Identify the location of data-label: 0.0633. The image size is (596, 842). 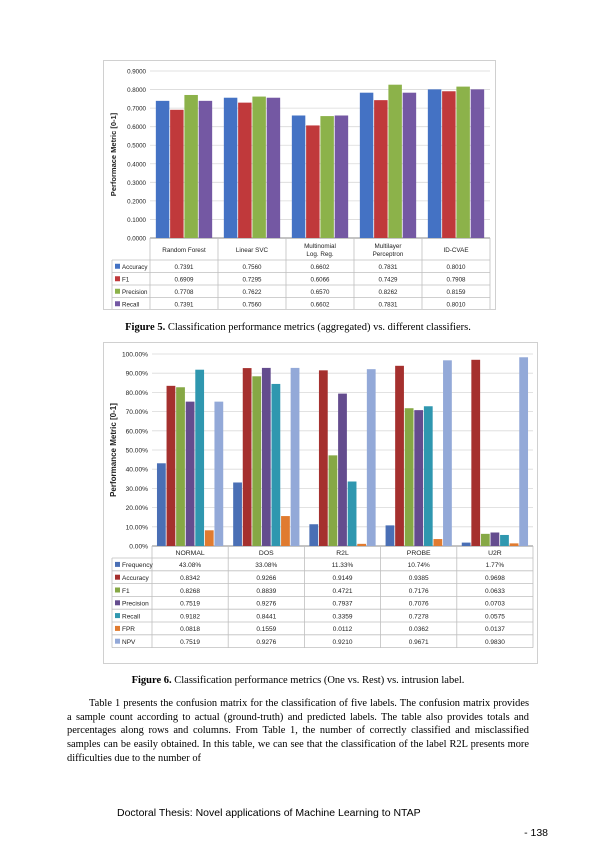
(495, 591).